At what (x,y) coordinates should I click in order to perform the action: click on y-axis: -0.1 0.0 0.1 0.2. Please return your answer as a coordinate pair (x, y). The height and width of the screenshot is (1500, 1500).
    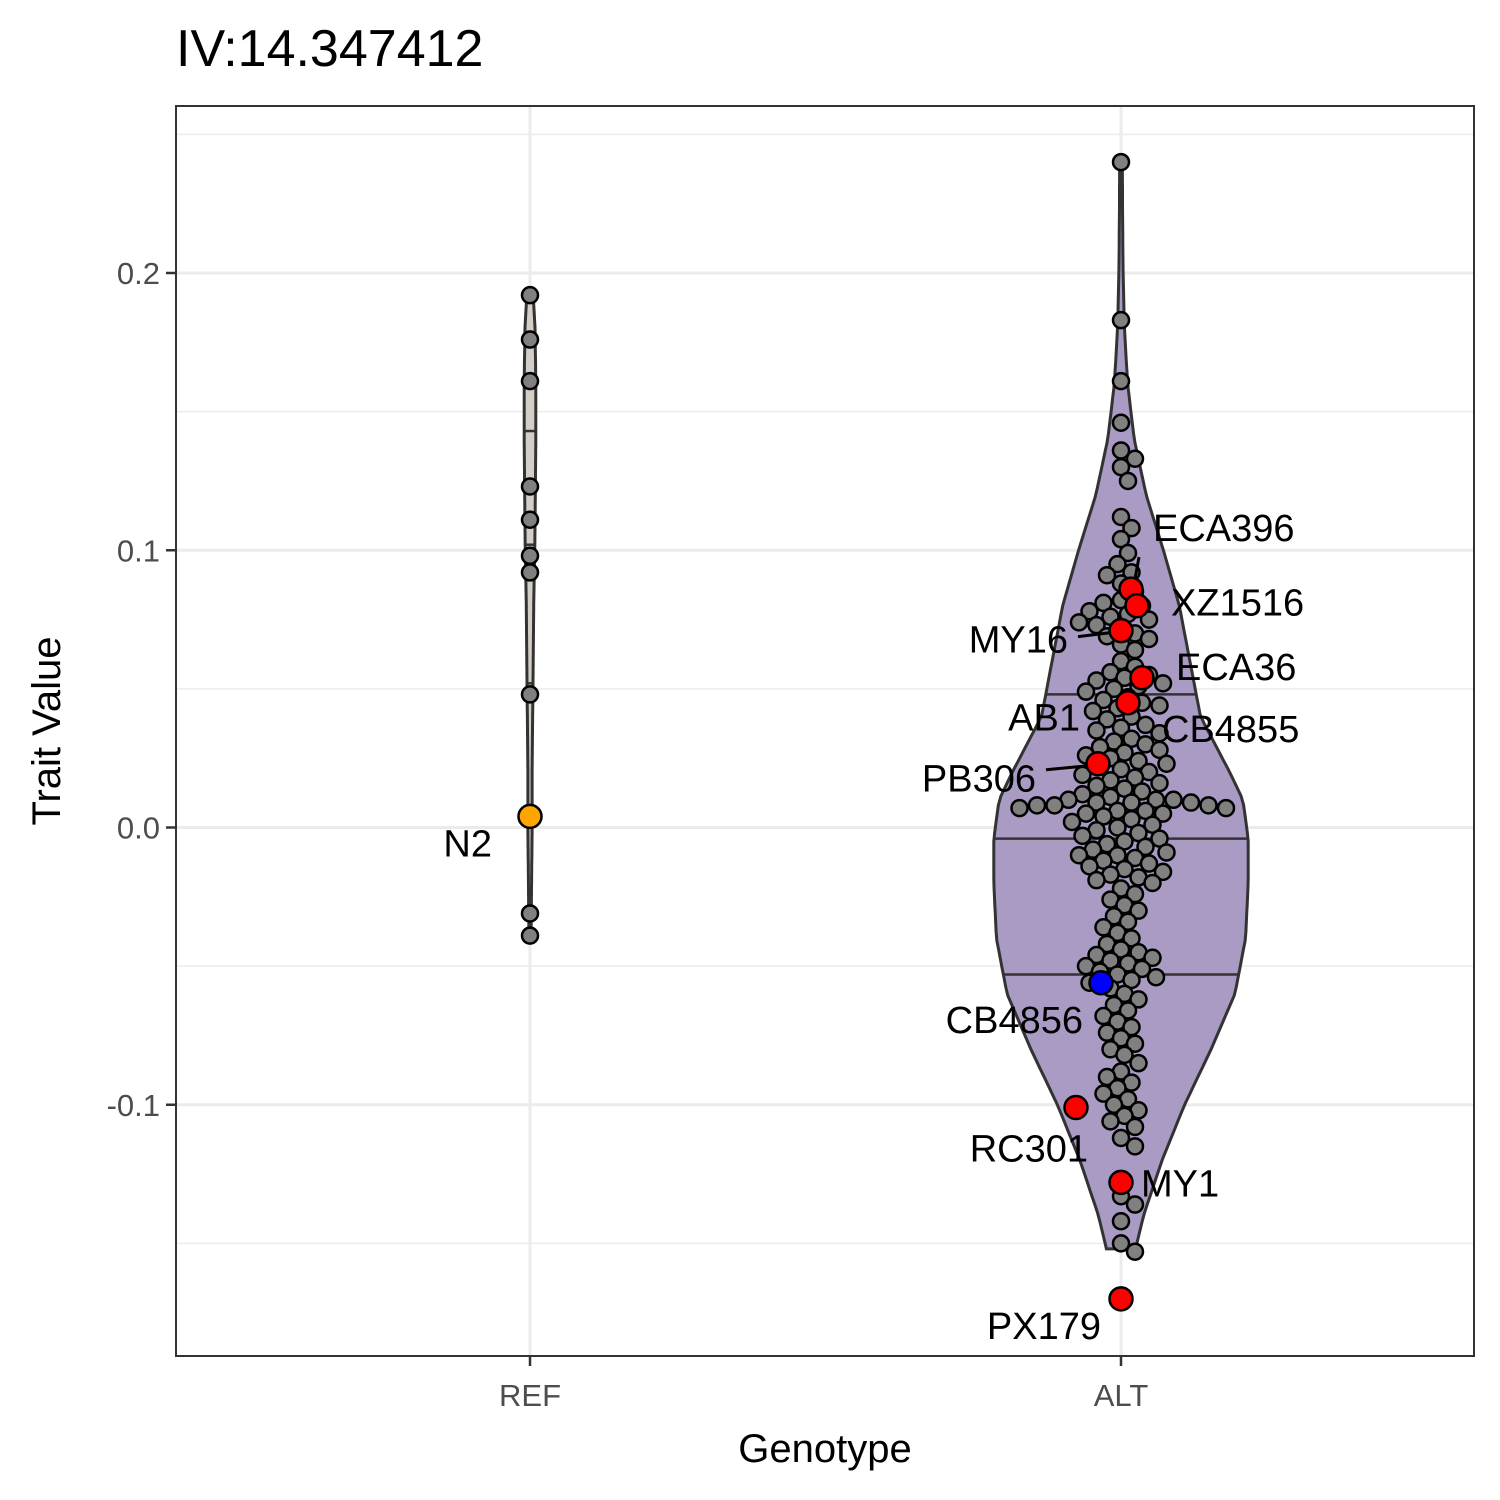
    Looking at the image, I should click on (141, 689).